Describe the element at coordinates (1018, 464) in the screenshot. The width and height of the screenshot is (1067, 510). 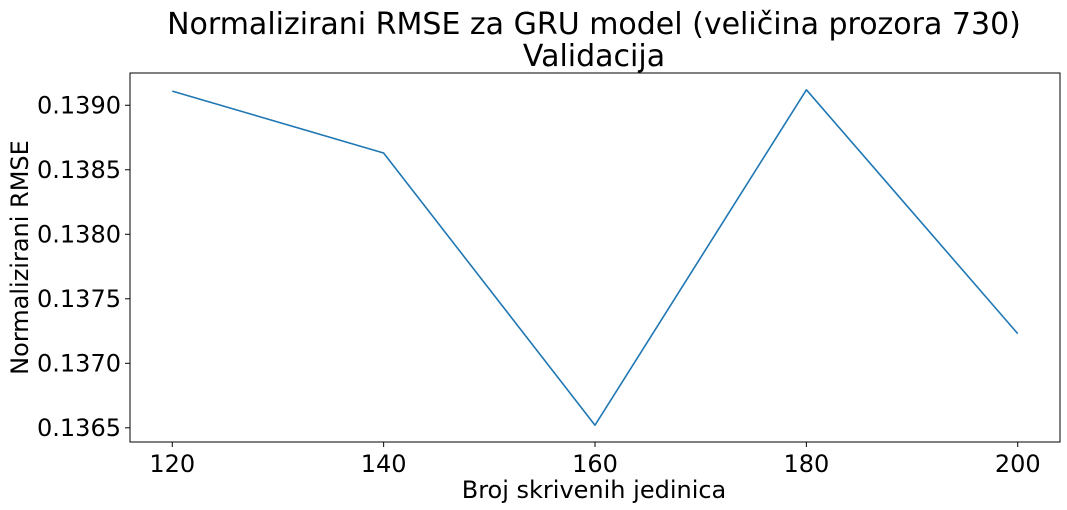
I see `x-tick-label: 200` at that location.